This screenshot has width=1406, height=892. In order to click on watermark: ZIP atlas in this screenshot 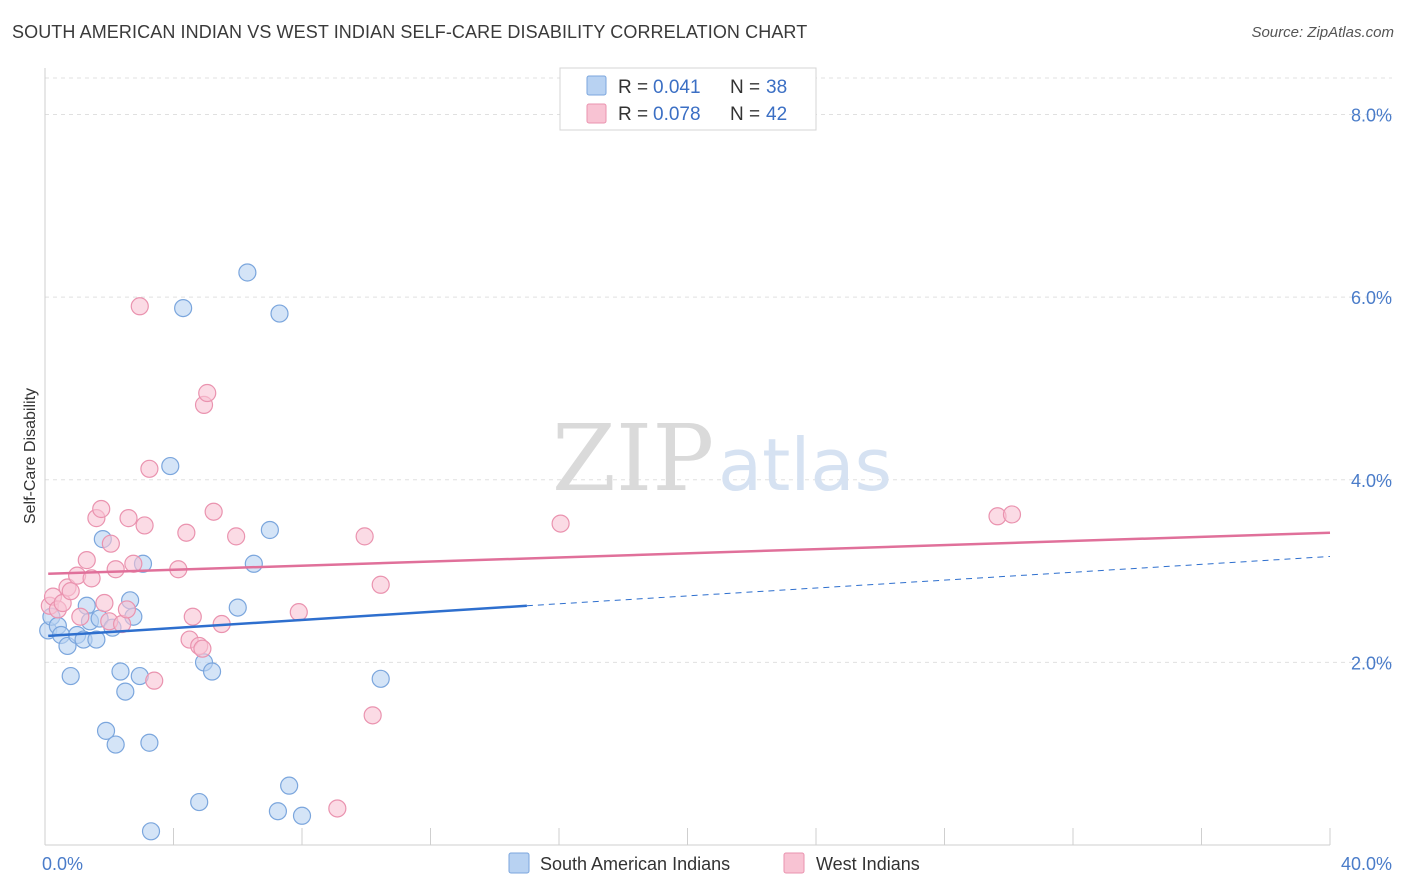, I will do `click(722, 458)`.